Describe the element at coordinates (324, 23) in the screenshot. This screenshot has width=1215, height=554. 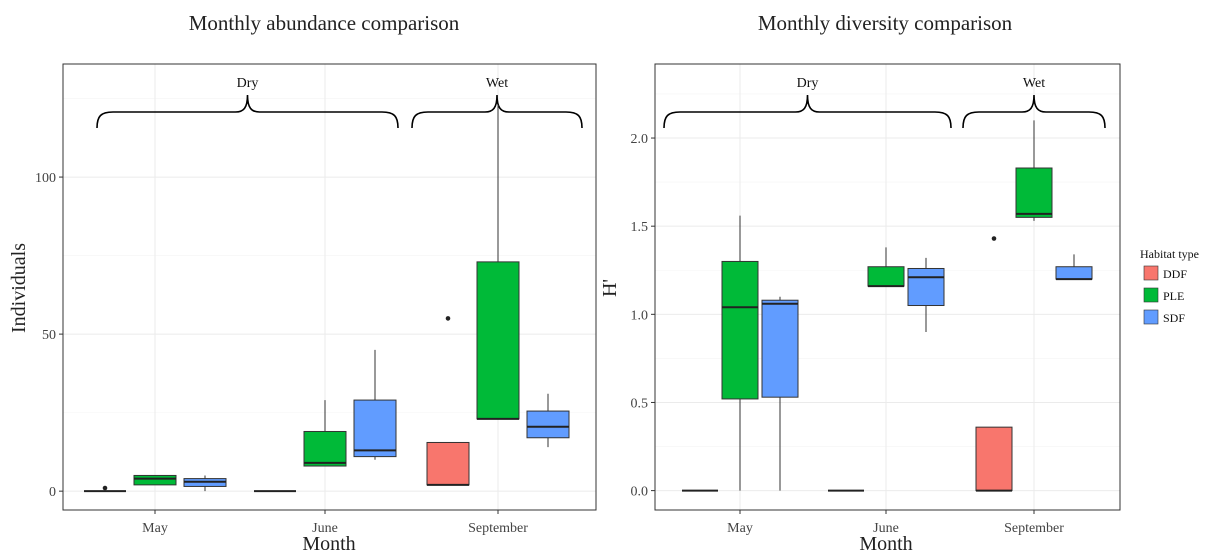
I see `chart-title: Monthly abundance comparison` at that location.